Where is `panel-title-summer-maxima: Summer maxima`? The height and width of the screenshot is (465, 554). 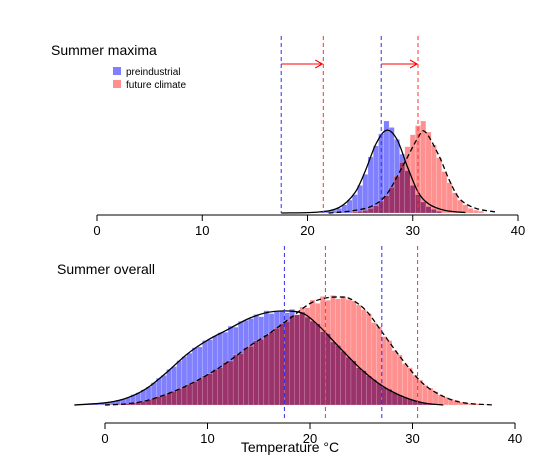 panel-title-summer-maxima: Summer maxima is located at coordinates (104, 50).